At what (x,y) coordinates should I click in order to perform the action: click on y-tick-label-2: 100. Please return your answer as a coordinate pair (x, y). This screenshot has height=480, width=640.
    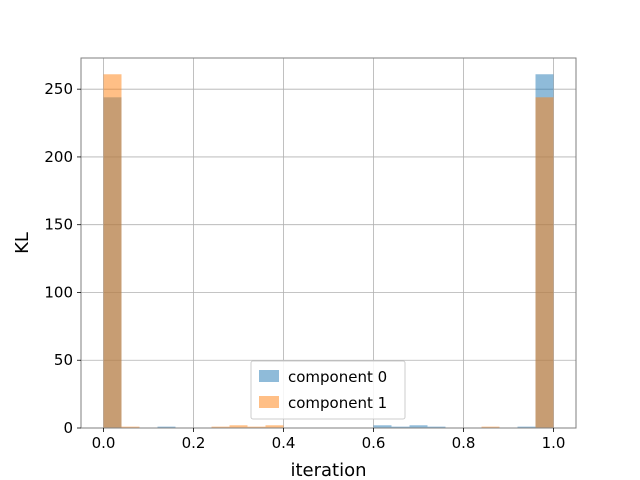
    Looking at the image, I should click on (58, 292).